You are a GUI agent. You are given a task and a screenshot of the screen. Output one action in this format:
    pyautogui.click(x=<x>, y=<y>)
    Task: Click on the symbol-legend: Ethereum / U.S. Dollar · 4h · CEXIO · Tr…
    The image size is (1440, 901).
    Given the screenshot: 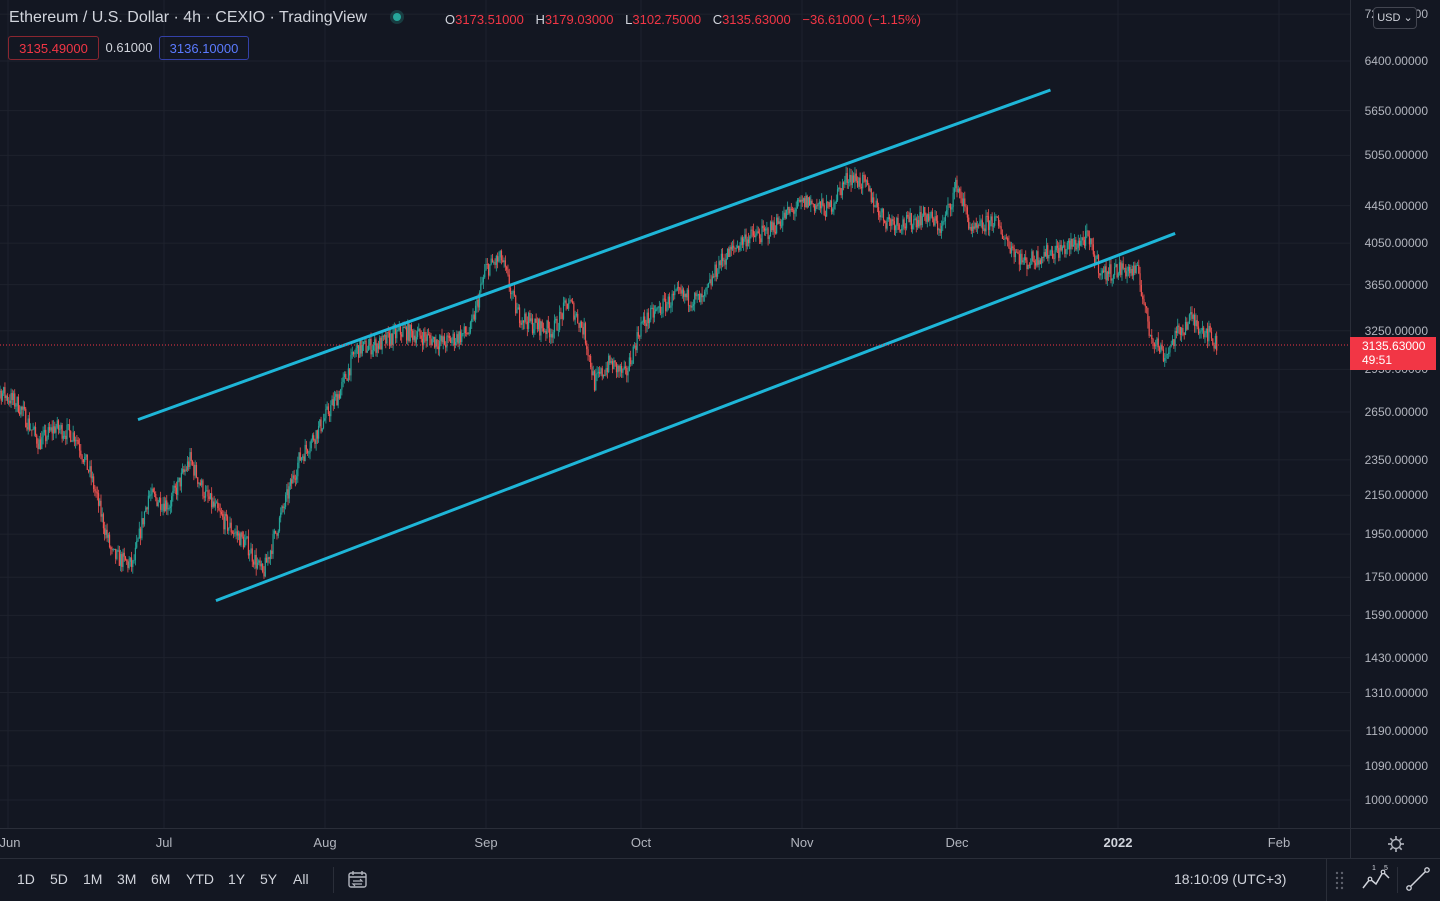 What is the action you would take?
    pyautogui.click(x=212, y=19)
    